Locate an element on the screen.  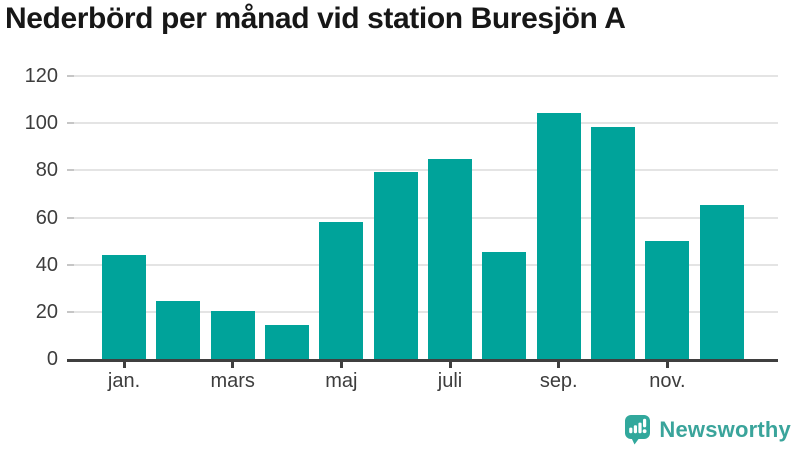
x-axis-label-mars: mars is located at coordinates (232, 381).